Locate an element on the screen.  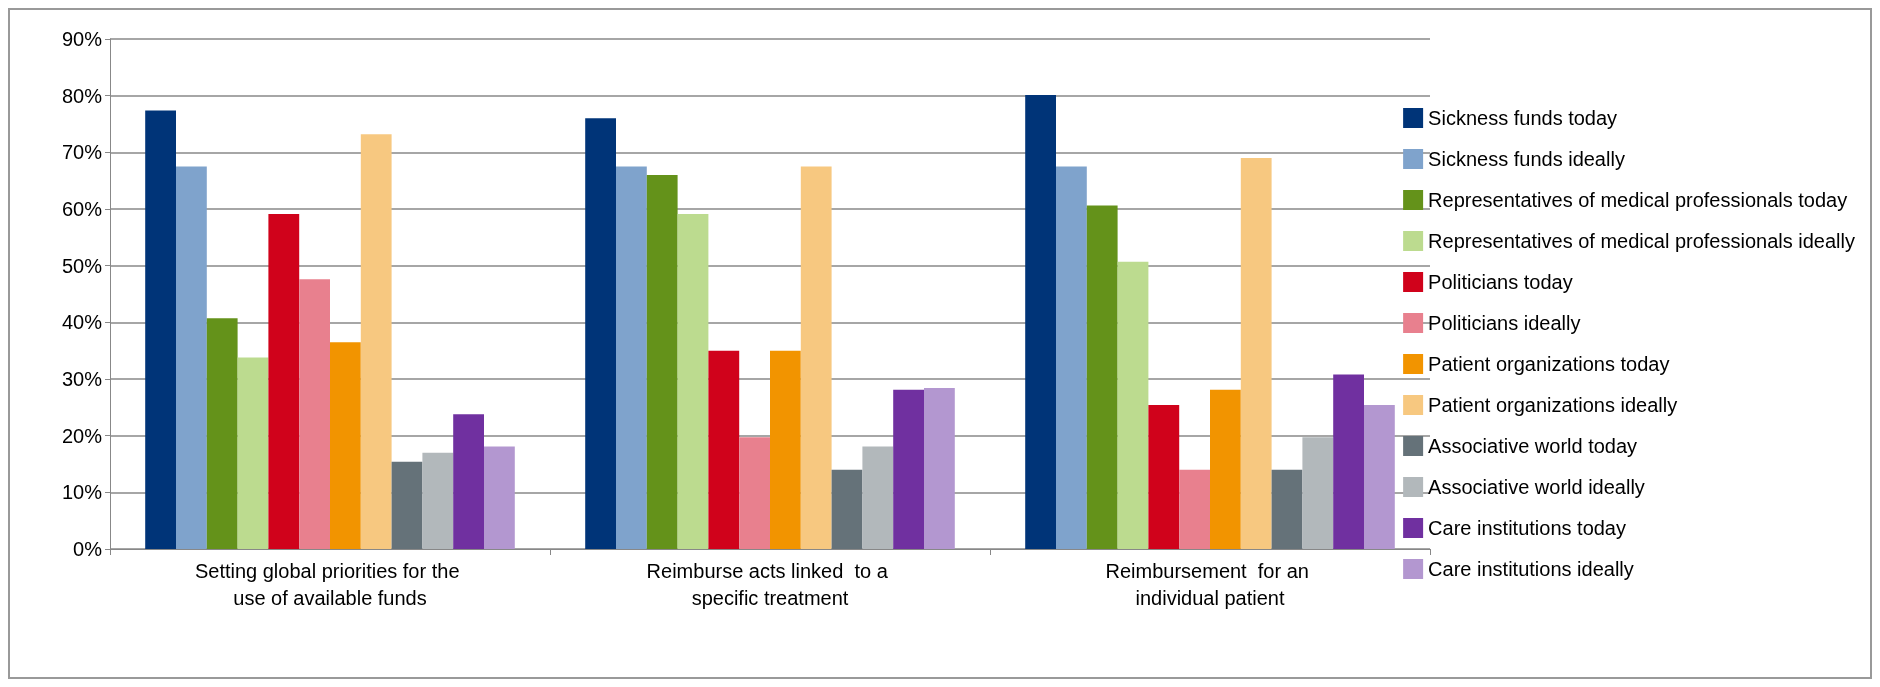
y-tick-label: 50% is located at coordinates (82, 265).